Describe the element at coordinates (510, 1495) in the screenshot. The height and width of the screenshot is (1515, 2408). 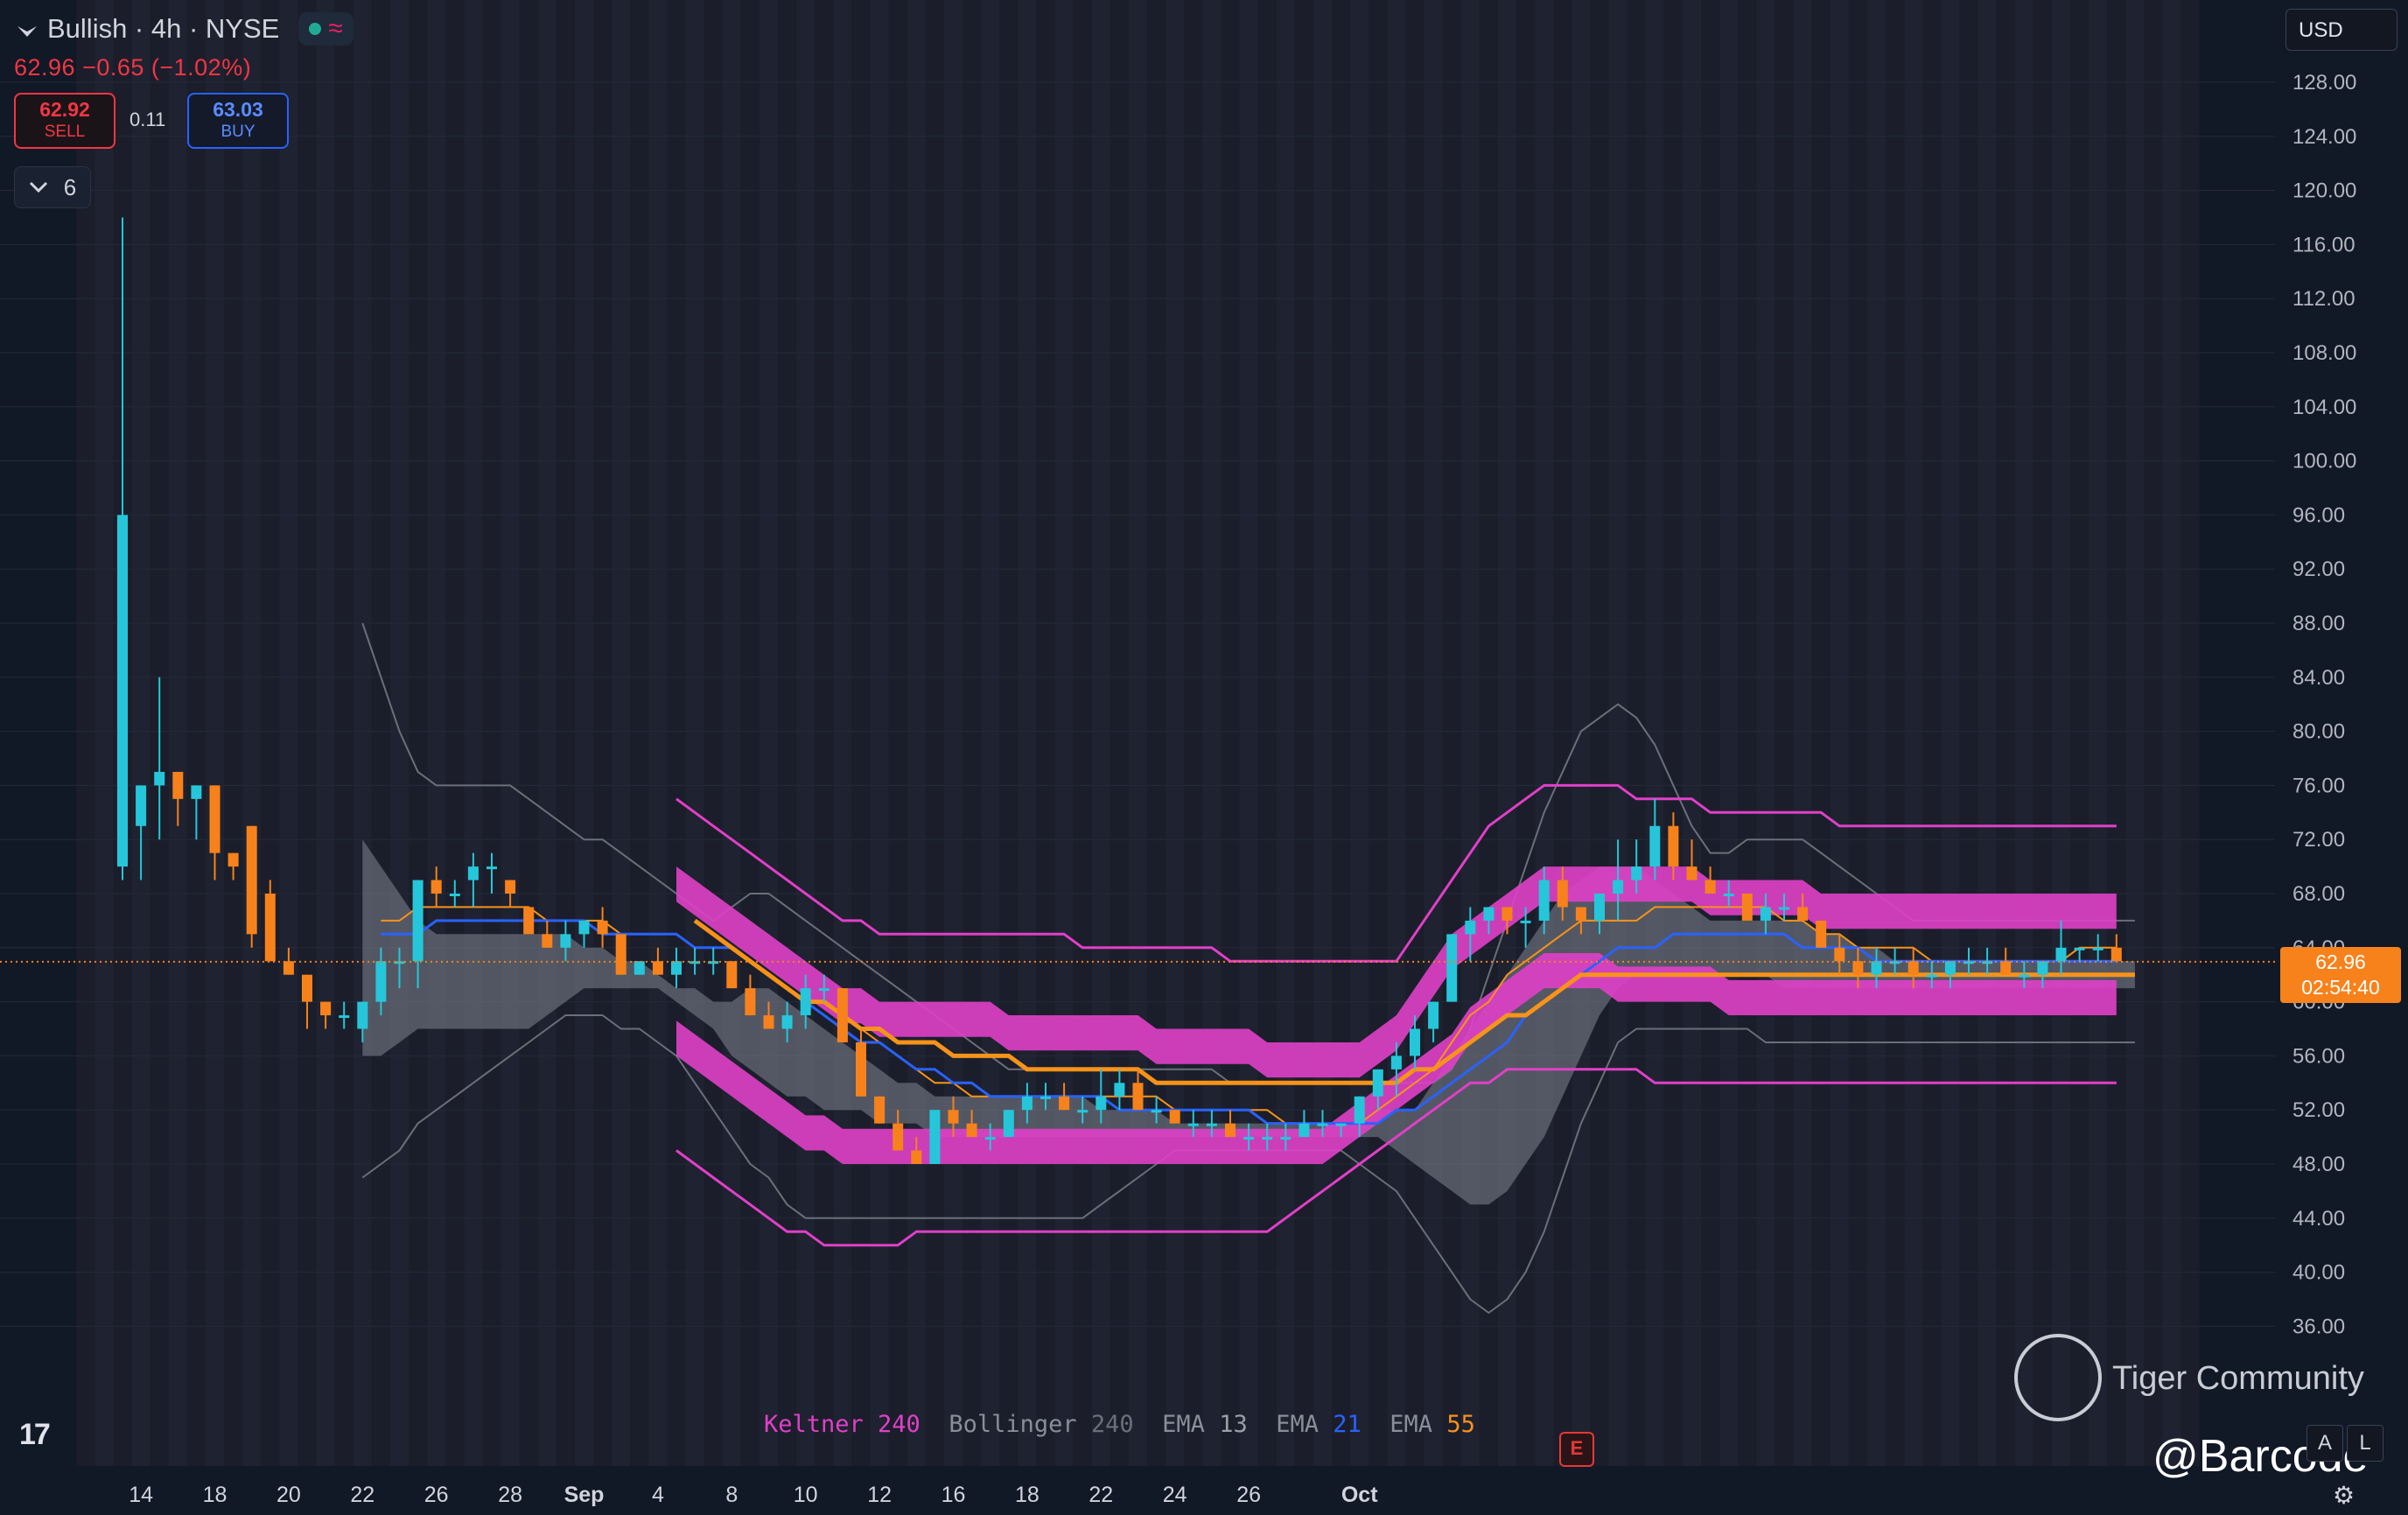
I see `x-tick-label: 28` at that location.